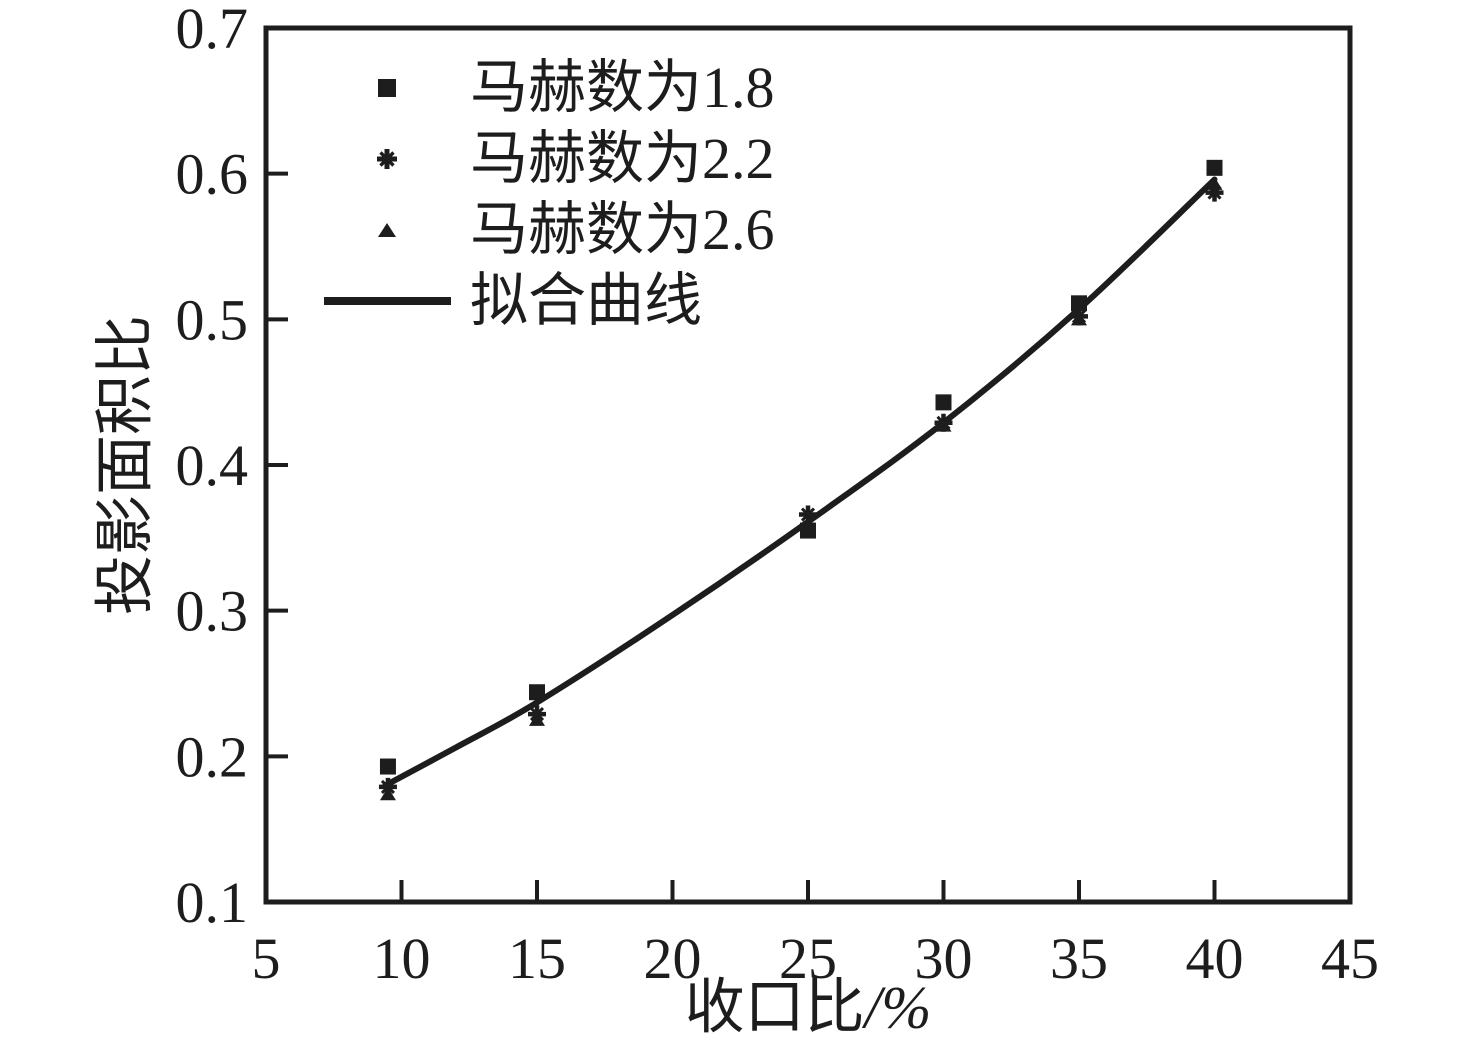 The width and height of the screenshot is (1476, 1051). What do you see at coordinates (402, 958) in the screenshot?
I see `x-tick-label: 10` at bounding box center [402, 958].